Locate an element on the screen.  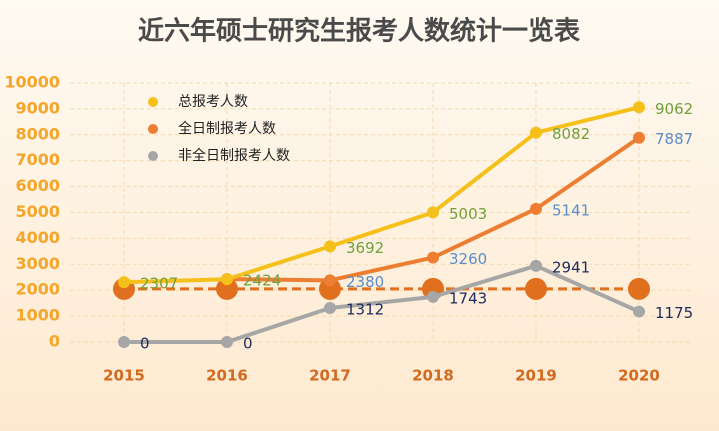
x-tick-label: 2018 is located at coordinates (433, 376).